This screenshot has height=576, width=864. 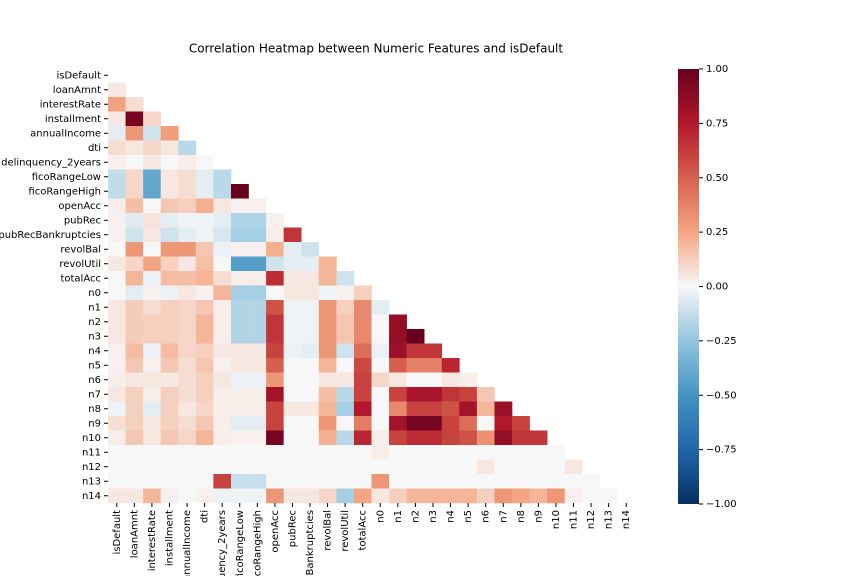 What do you see at coordinates (556, 519) in the screenshot?
I see `x-tick-label: n10` at bounding box center [556, 519].